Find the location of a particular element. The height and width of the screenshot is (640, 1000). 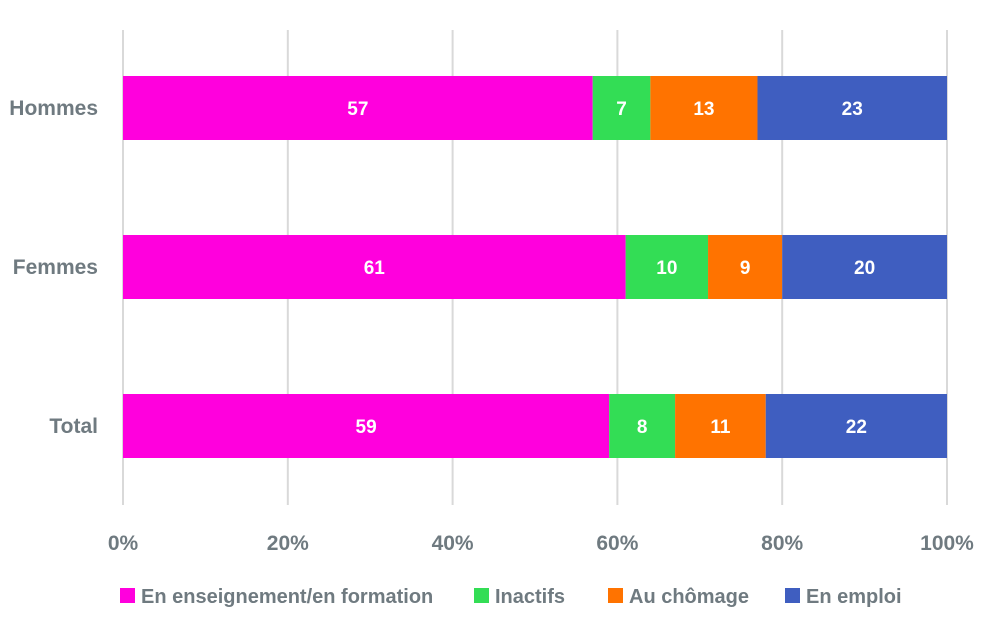

data-label: 23 is located at coordinates (852, 109).